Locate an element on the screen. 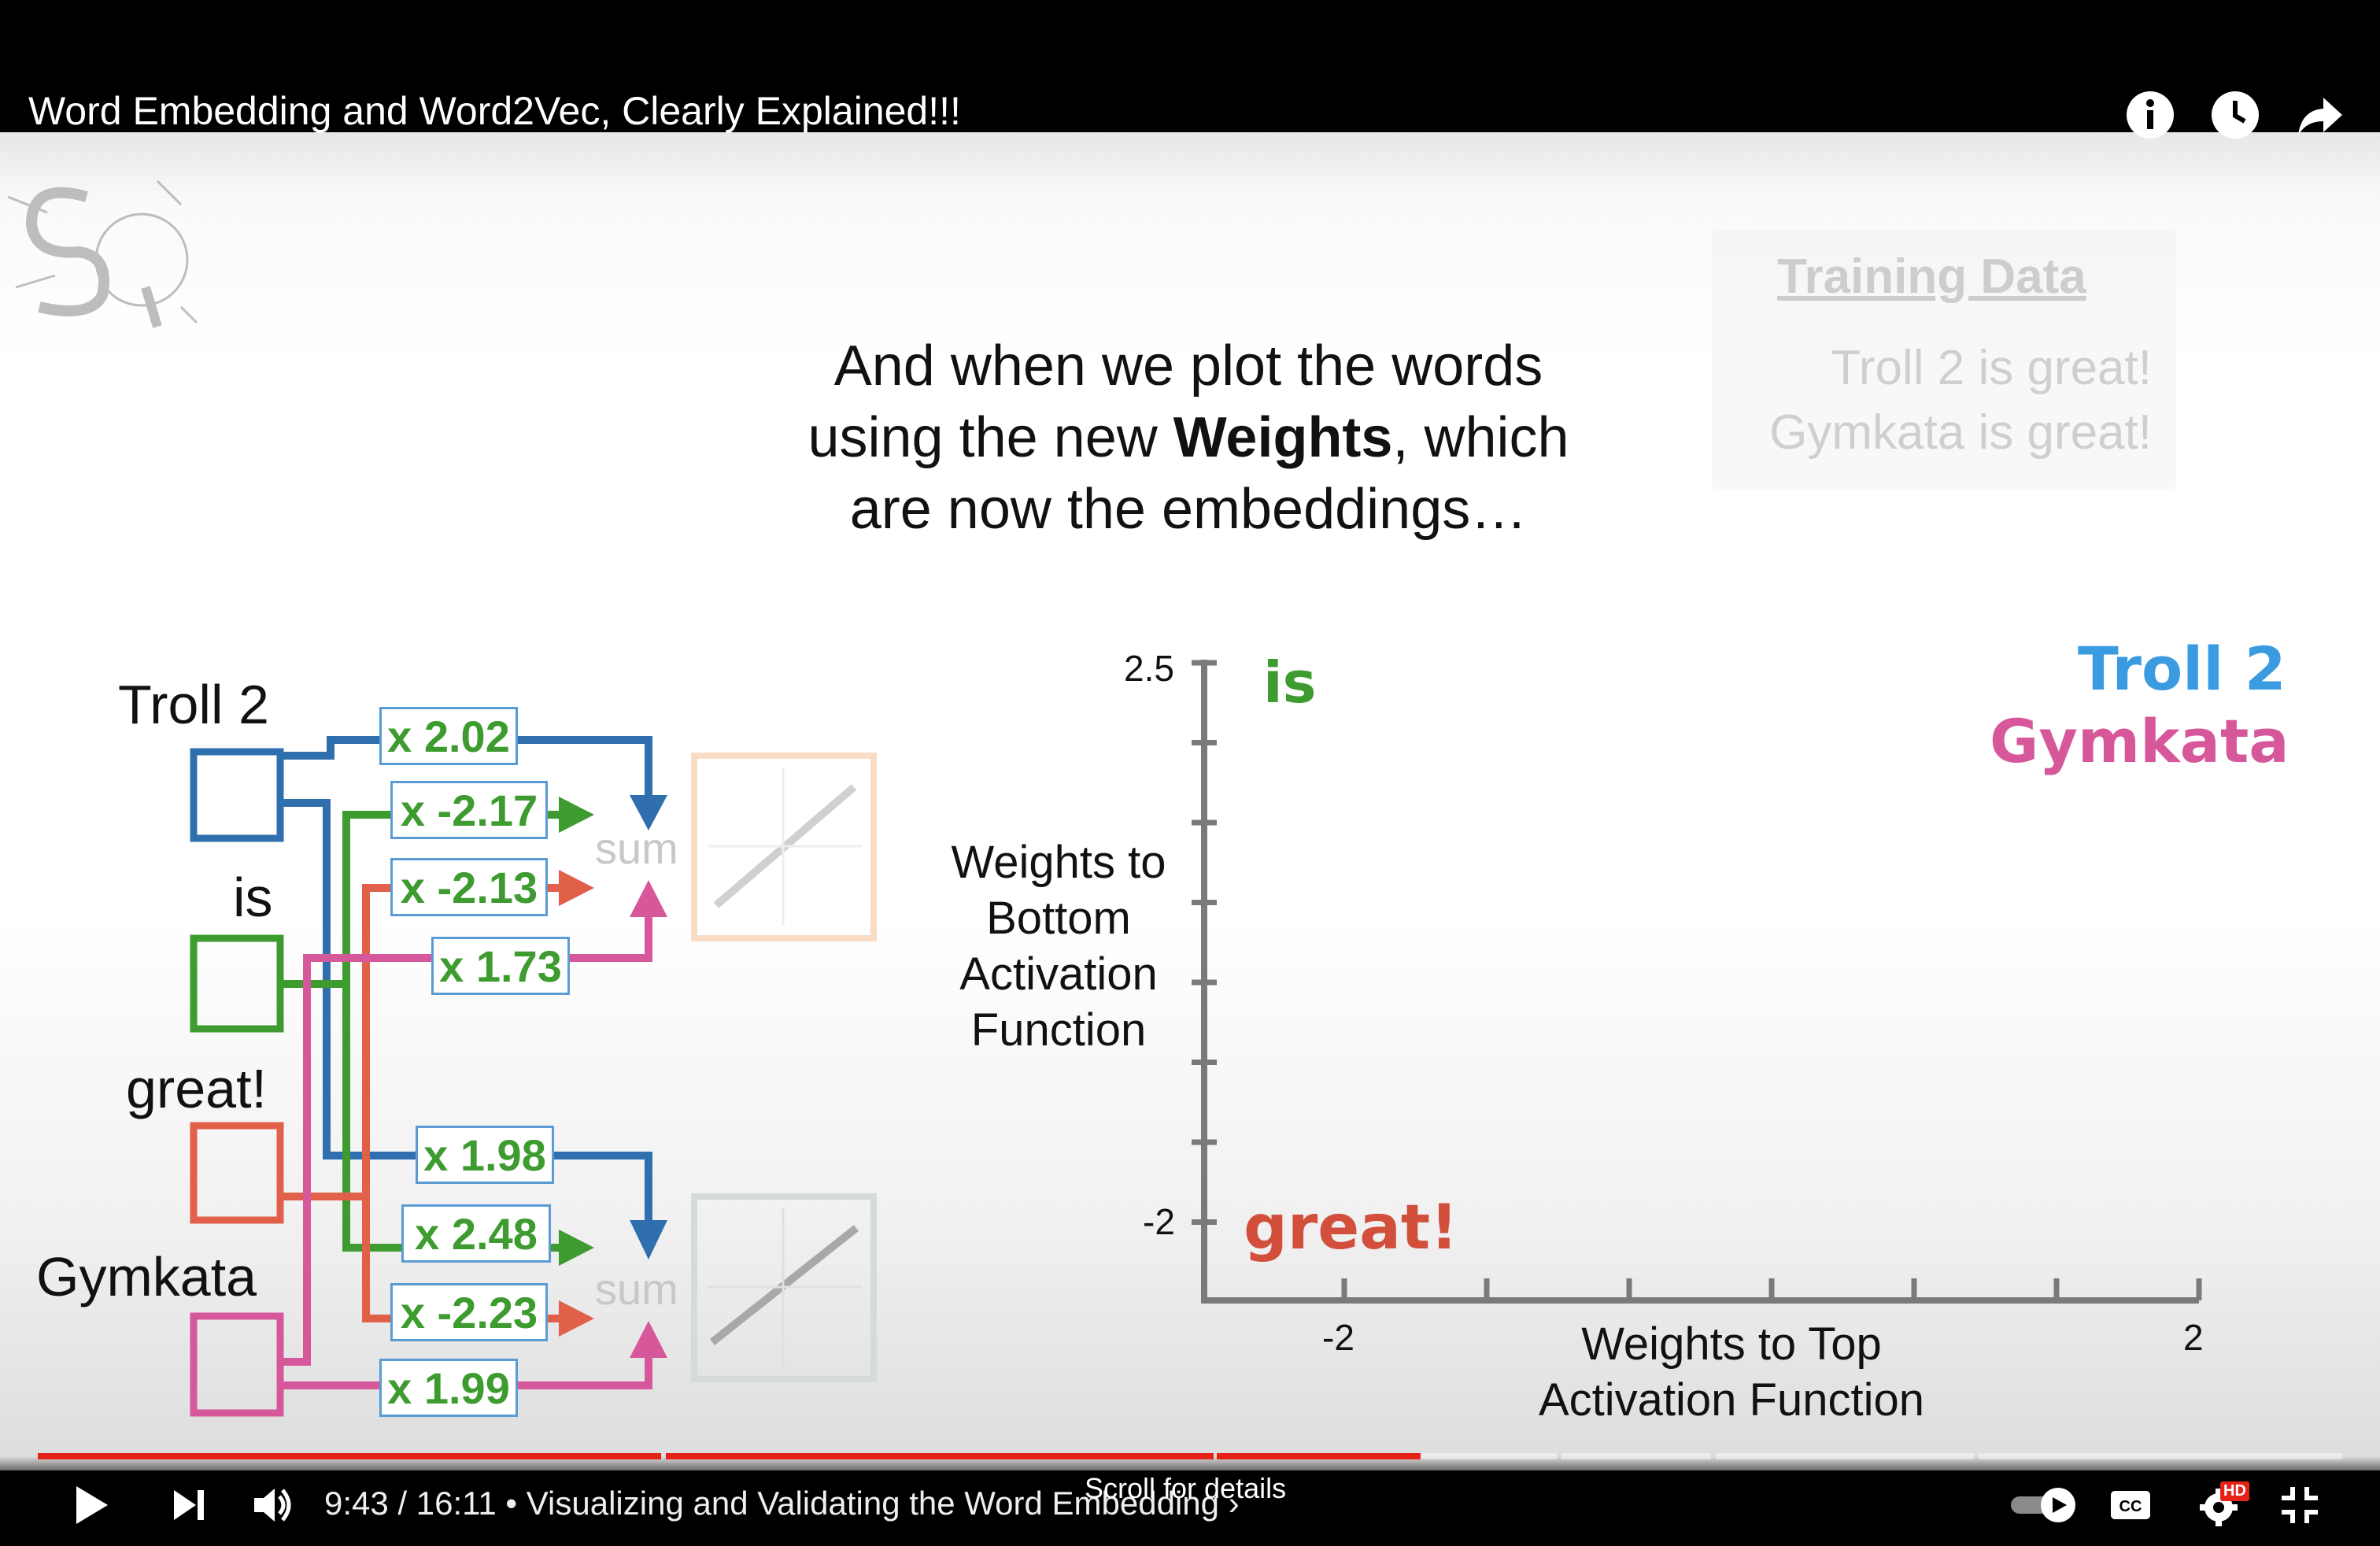  weight-box: x 1.98 is located at coordinates (485, 1155).